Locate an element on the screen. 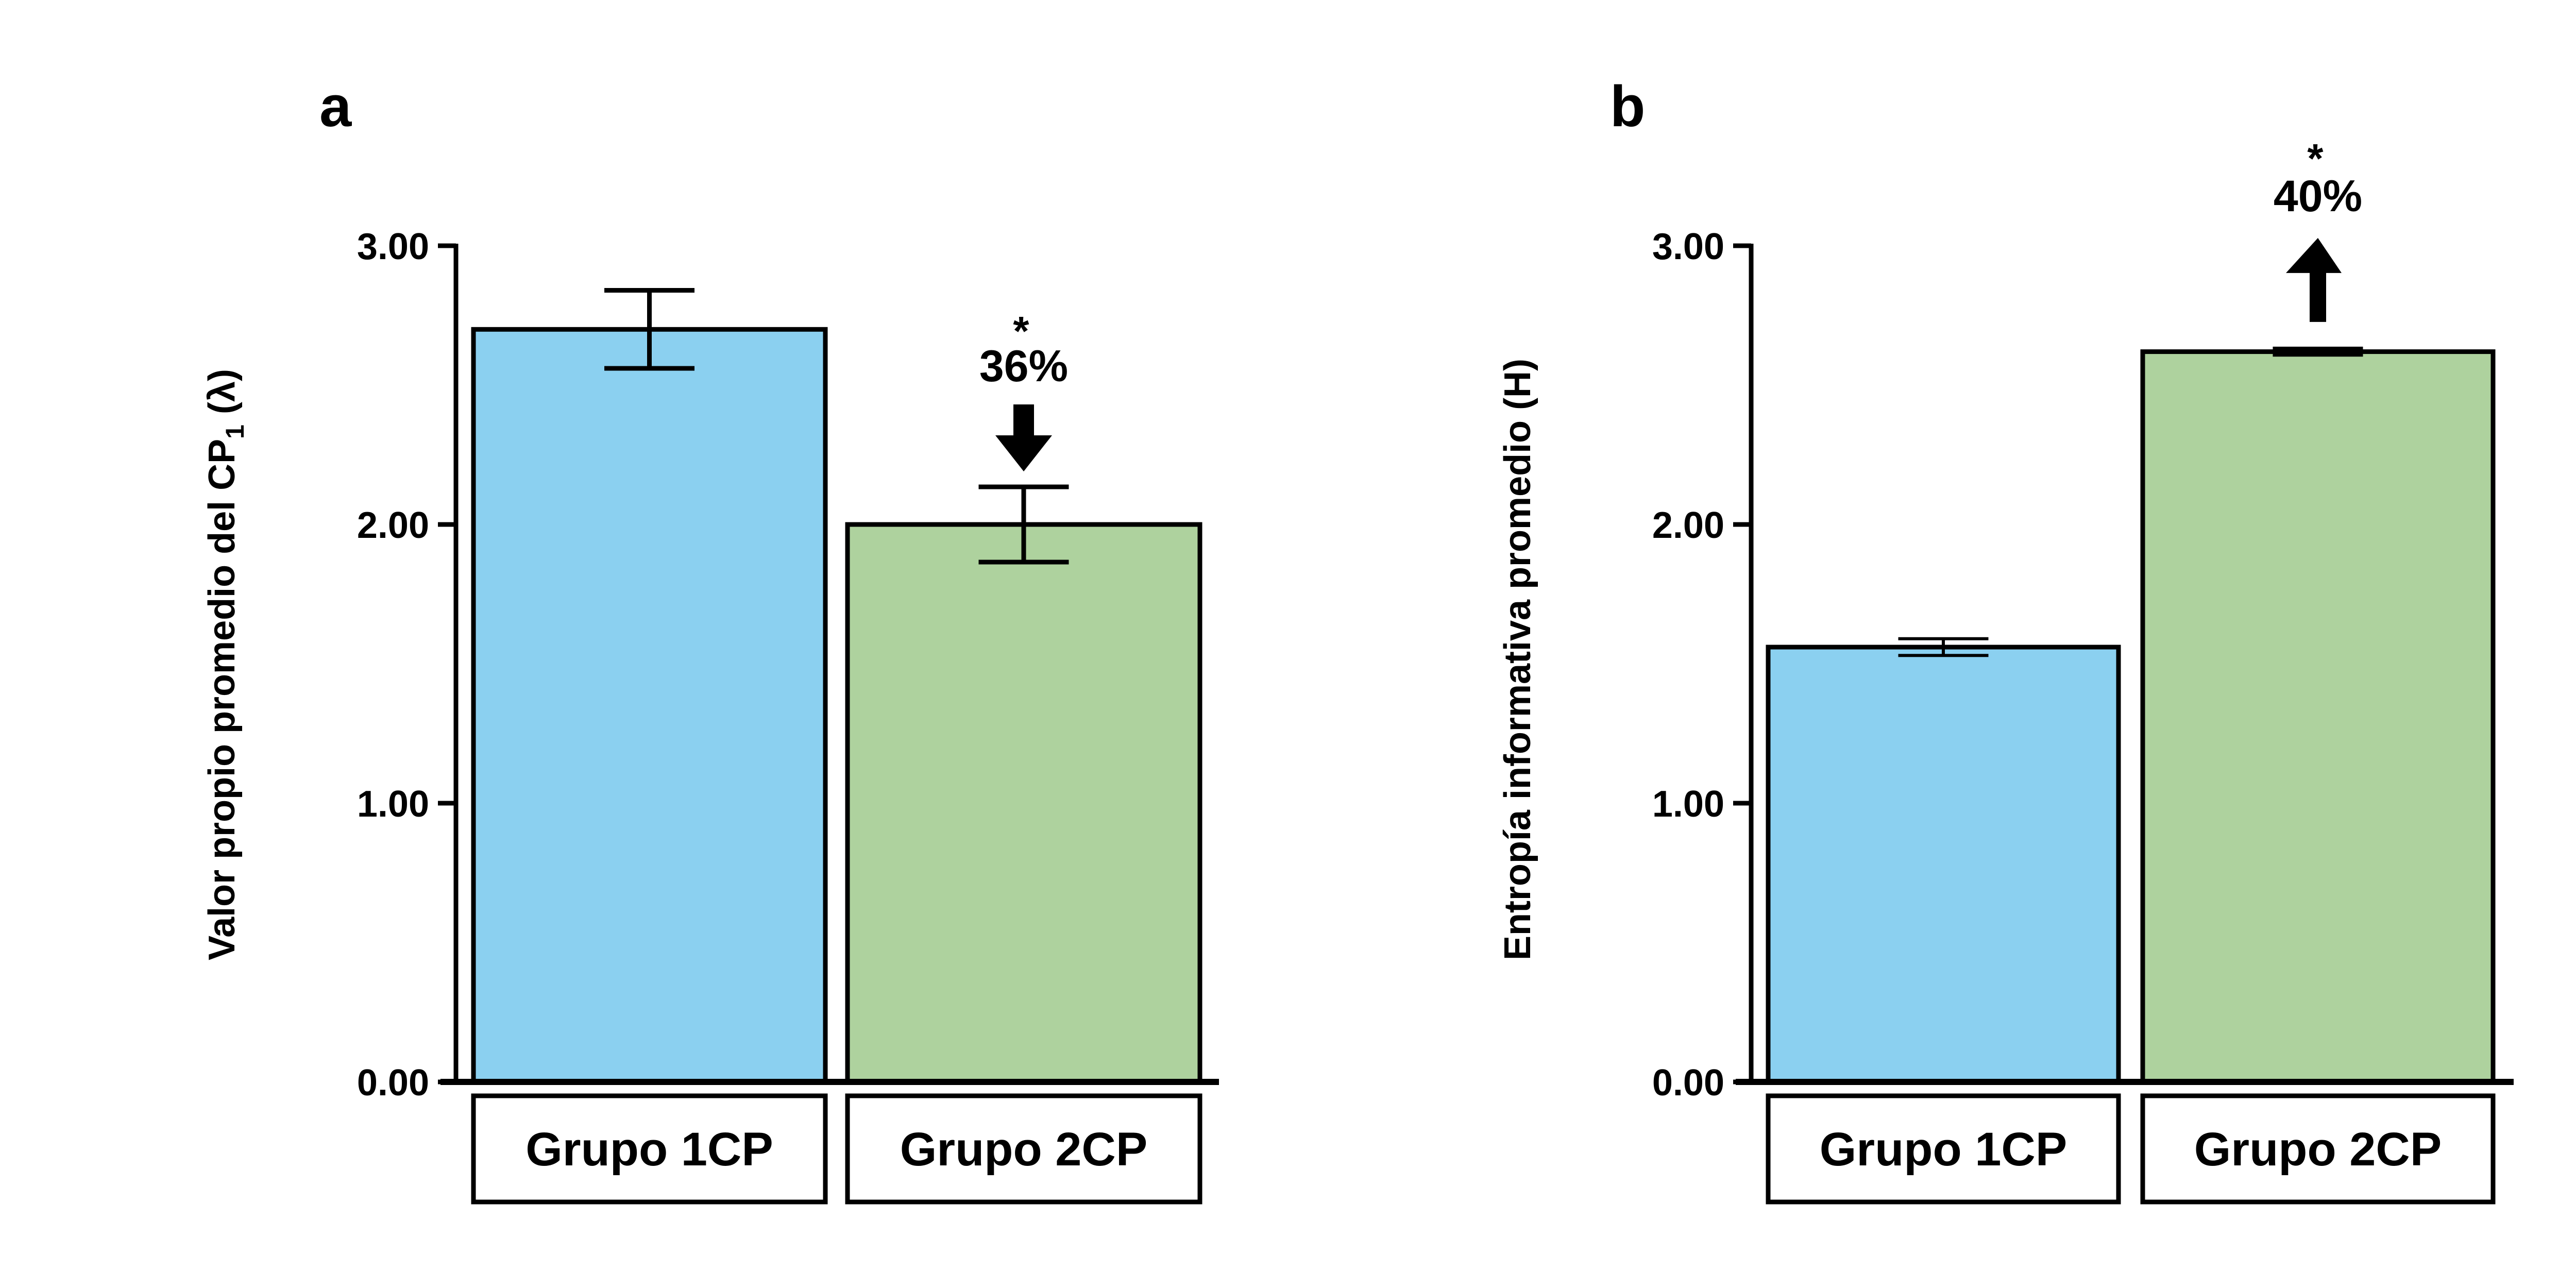 Image resolution: width=2576 pixels, height=1288 pixels. y-axis-title-b-main: Entropía informativa promedio (H) is located at coordinates (1517, 659).